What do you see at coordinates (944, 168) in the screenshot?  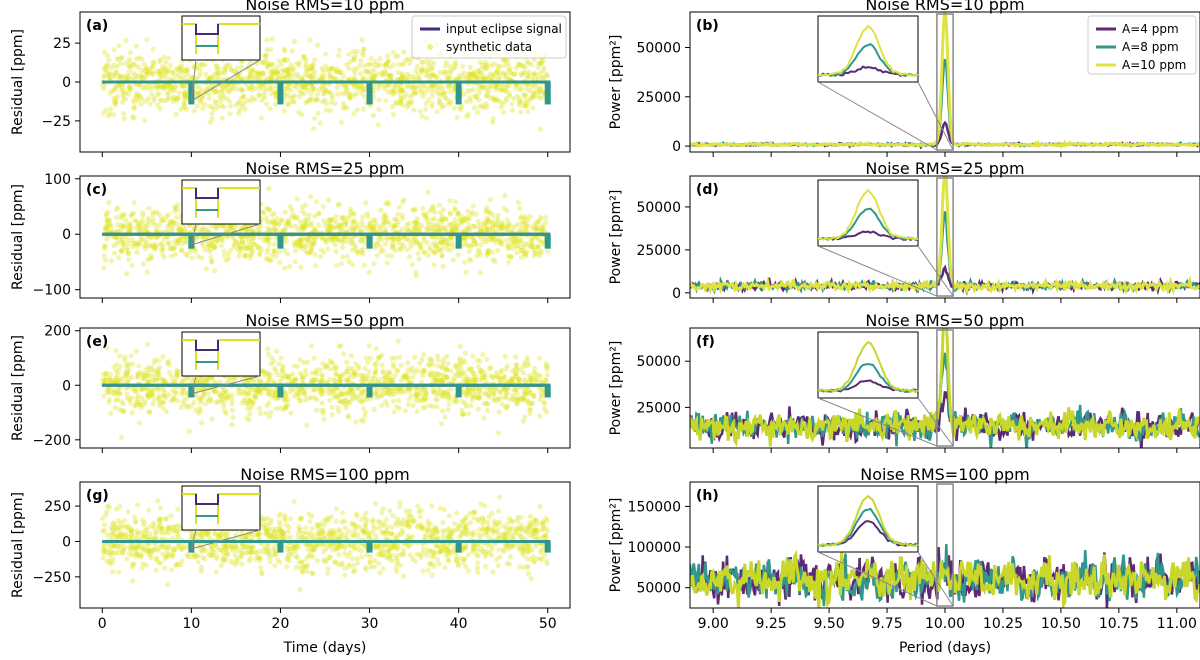 I see `panel-title: Noise RMS=25 ppm` at bounding box center [944, 168].